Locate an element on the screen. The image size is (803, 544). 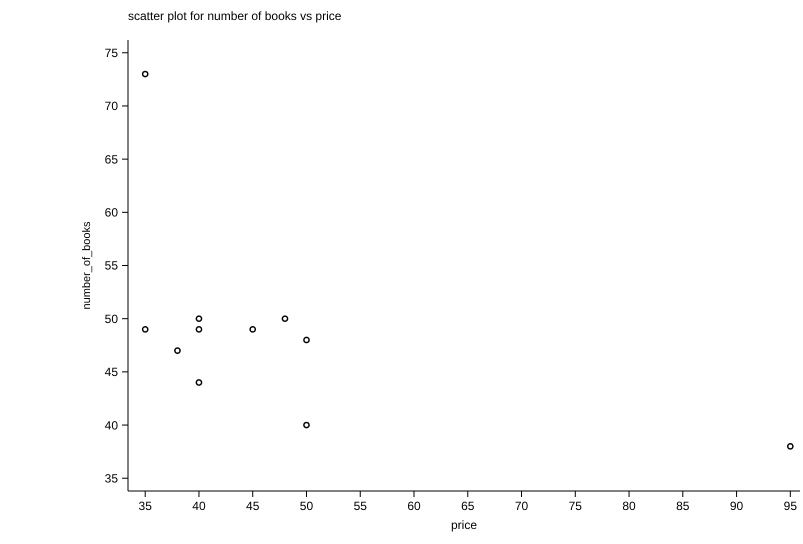
x-tick-label: 85 is located at coordinates (683, 506).